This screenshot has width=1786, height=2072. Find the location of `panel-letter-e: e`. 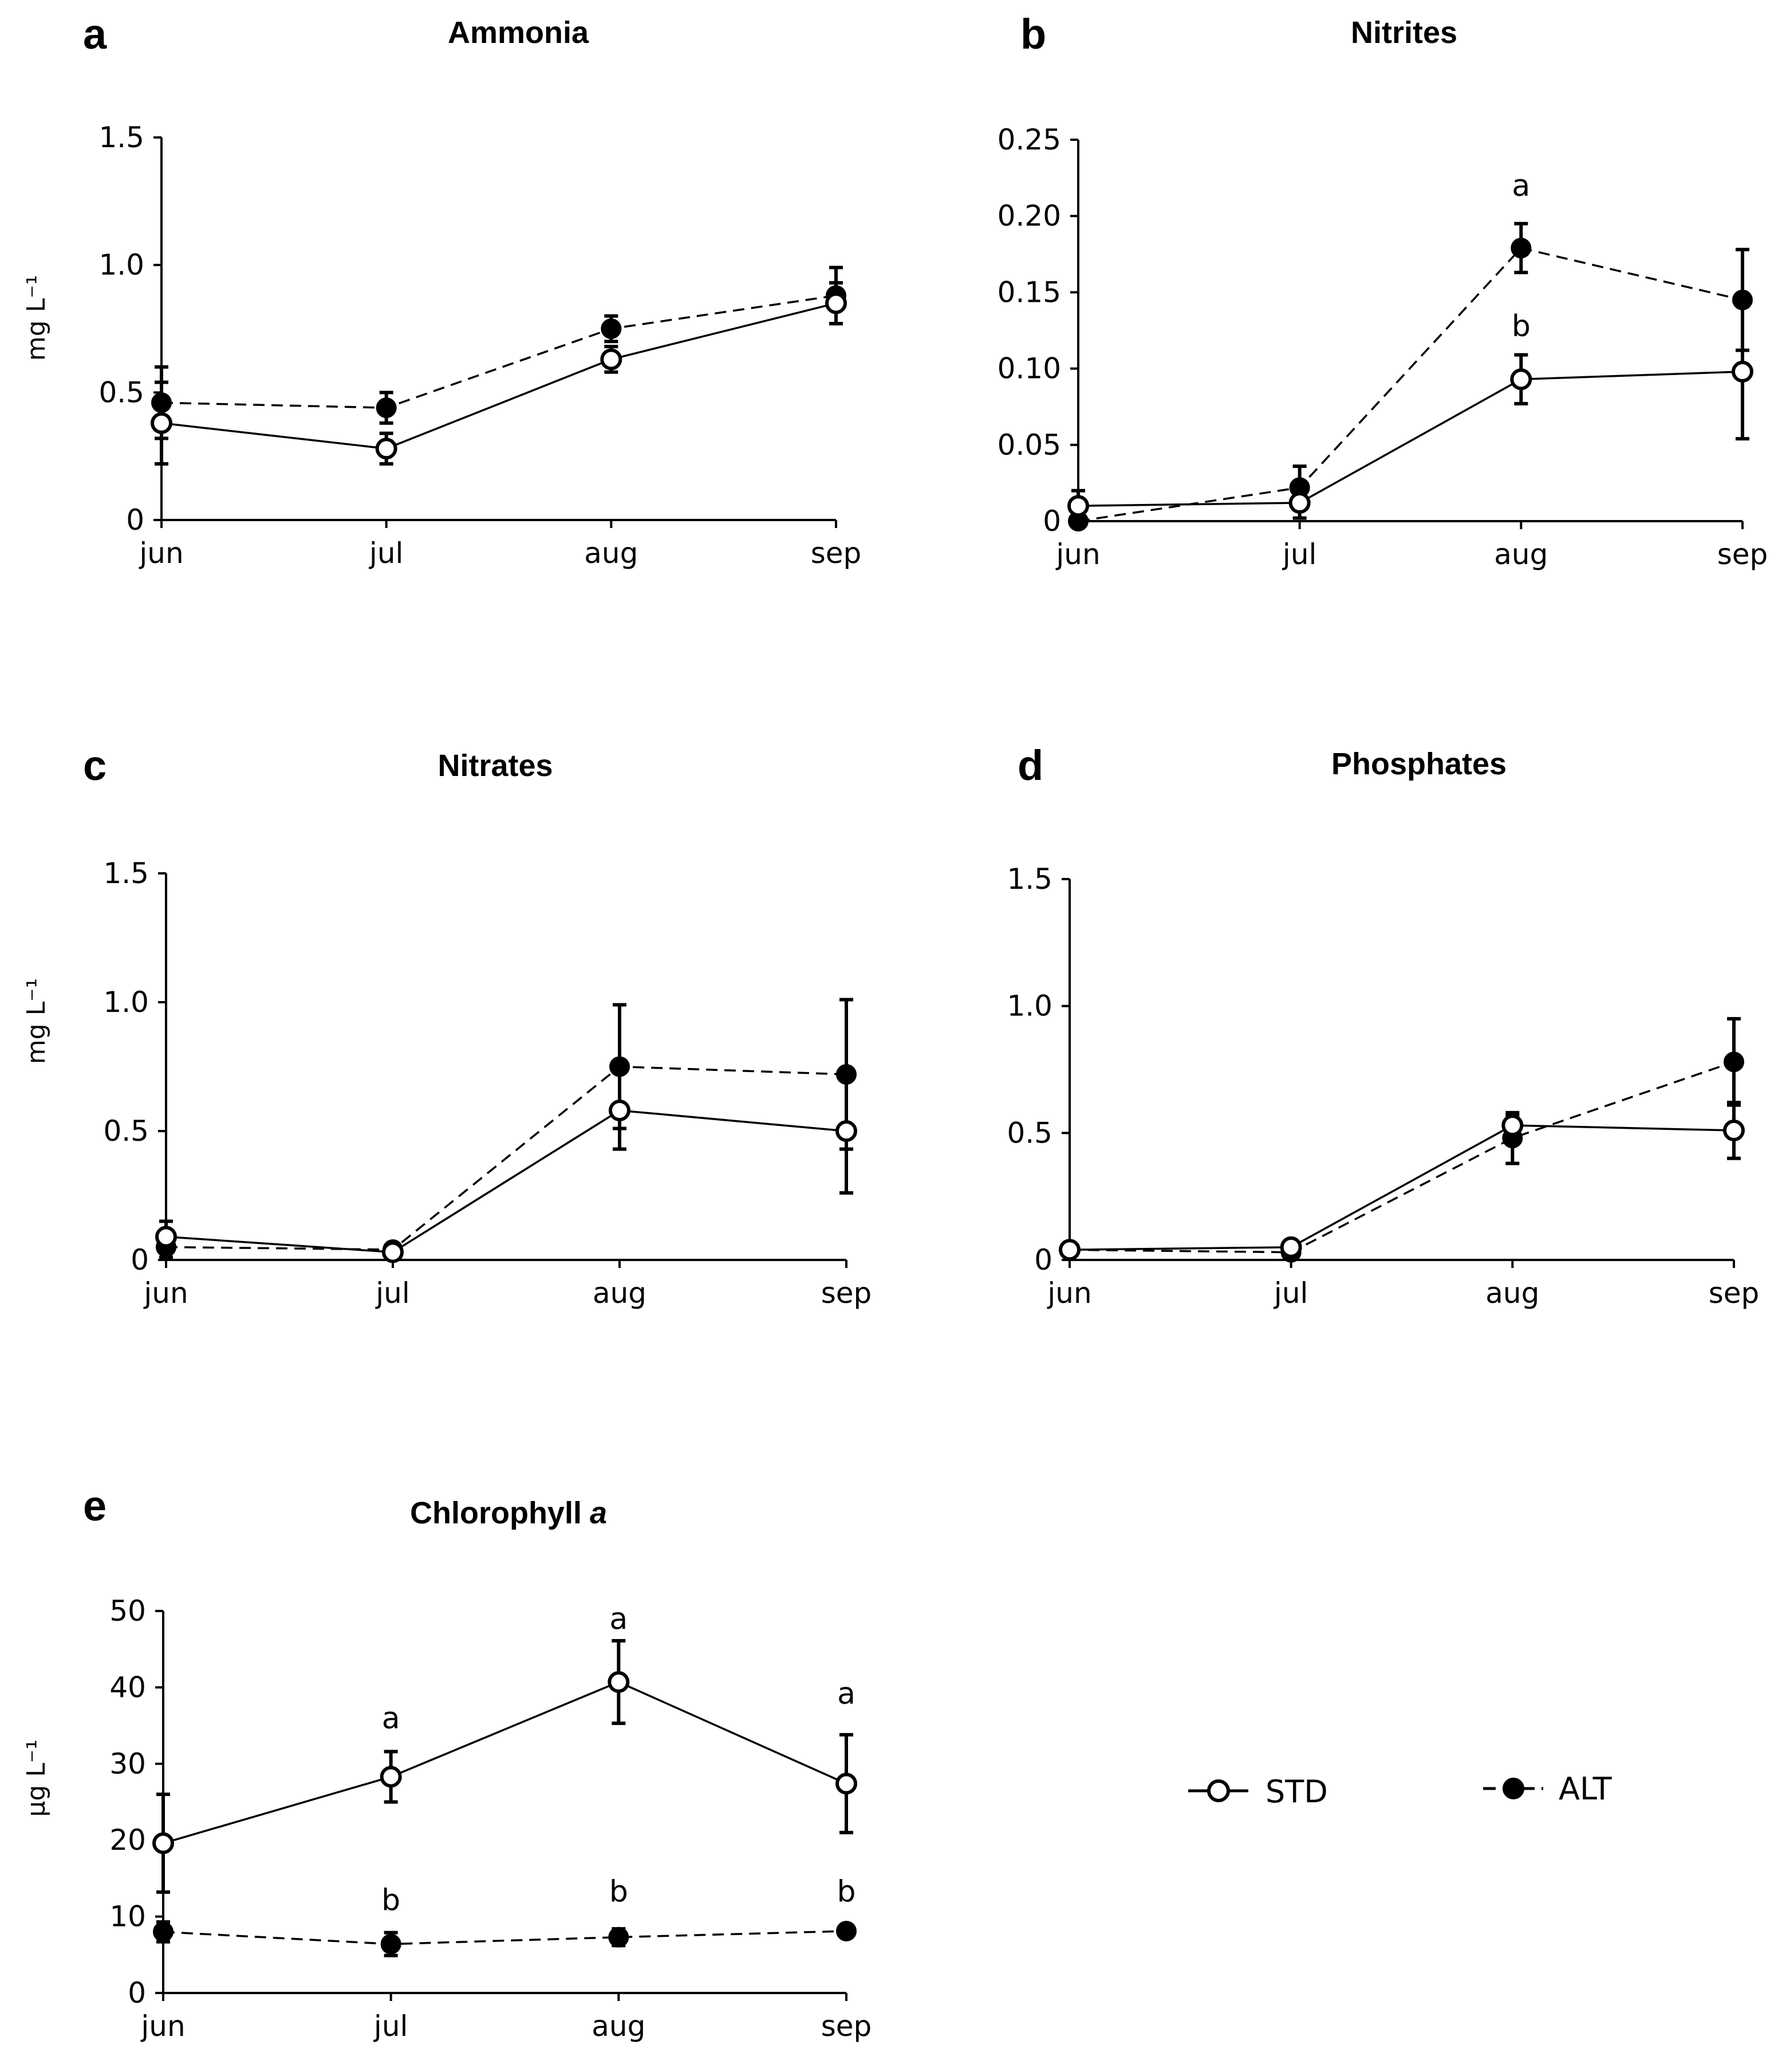

panel-letter-e: e is located at coordinates (95, 1506).